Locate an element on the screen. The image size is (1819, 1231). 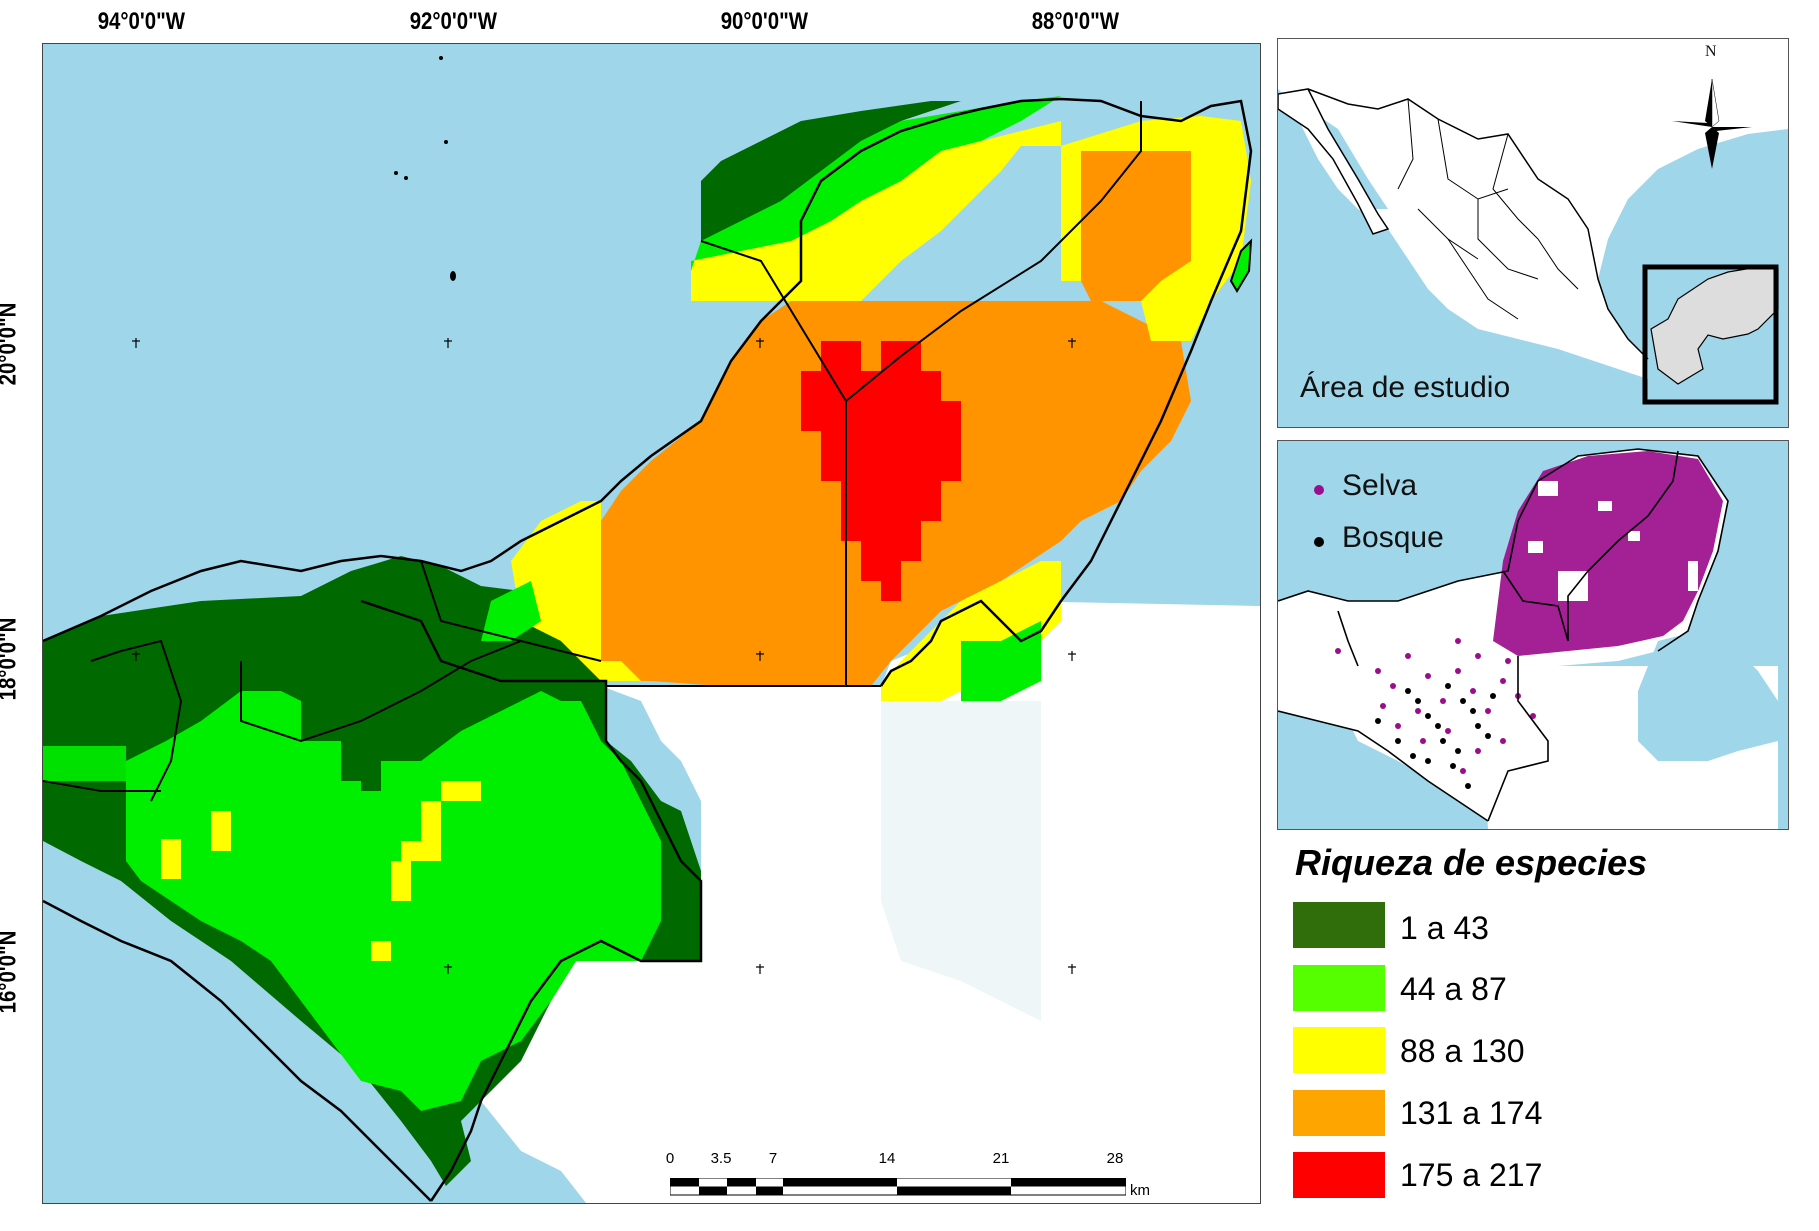
longitude-label-92w: 92°0'0"W is located at coordinates (453, 21).